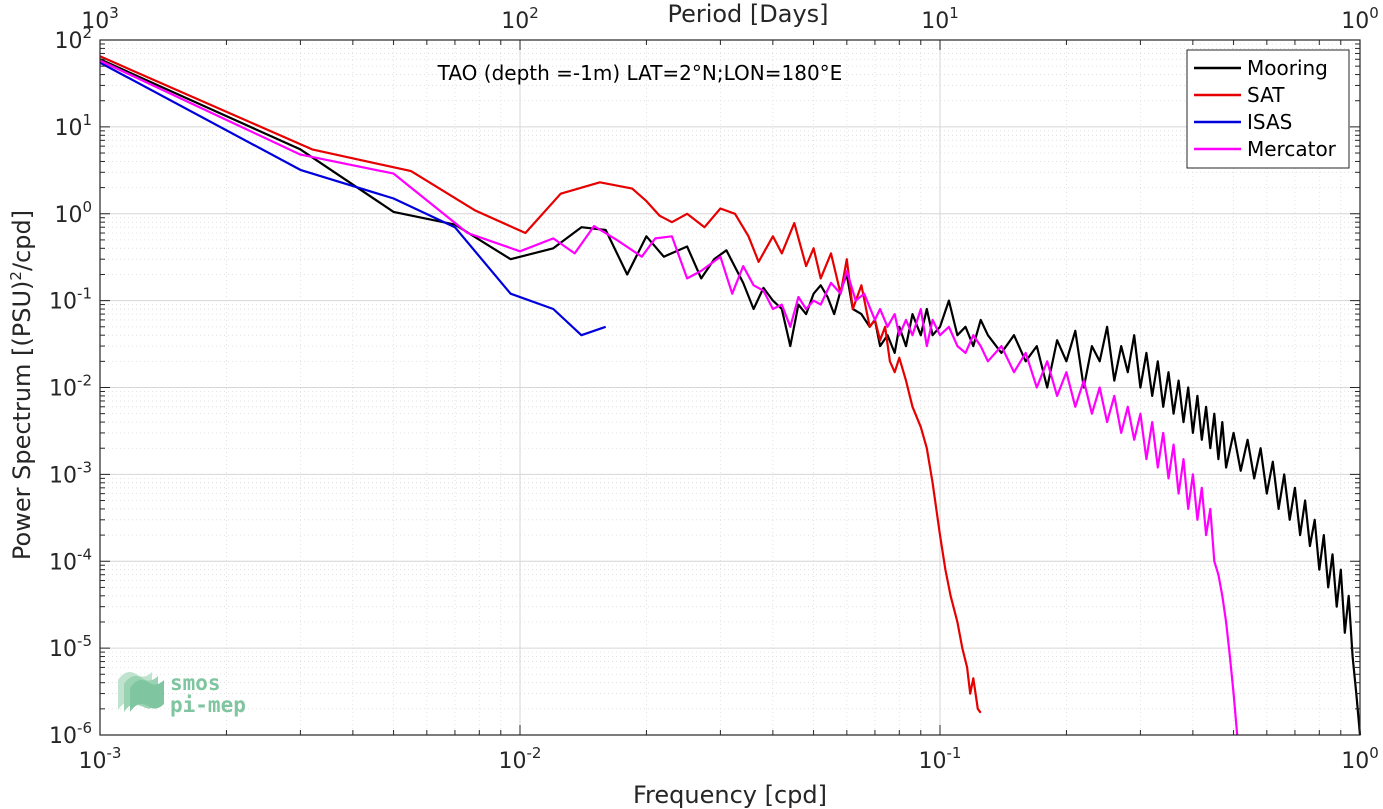 This screenshot has width=1383, height=809. I want to click on y-tick-label: 10⁰, so click(73, 213).